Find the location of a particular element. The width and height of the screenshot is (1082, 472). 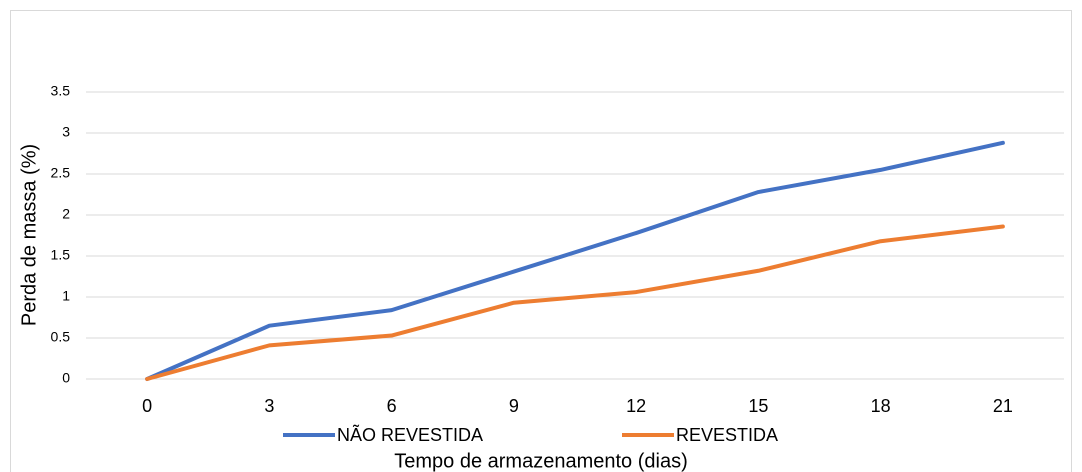

x-tick-label: 3 is located at coordinates (269, 406).